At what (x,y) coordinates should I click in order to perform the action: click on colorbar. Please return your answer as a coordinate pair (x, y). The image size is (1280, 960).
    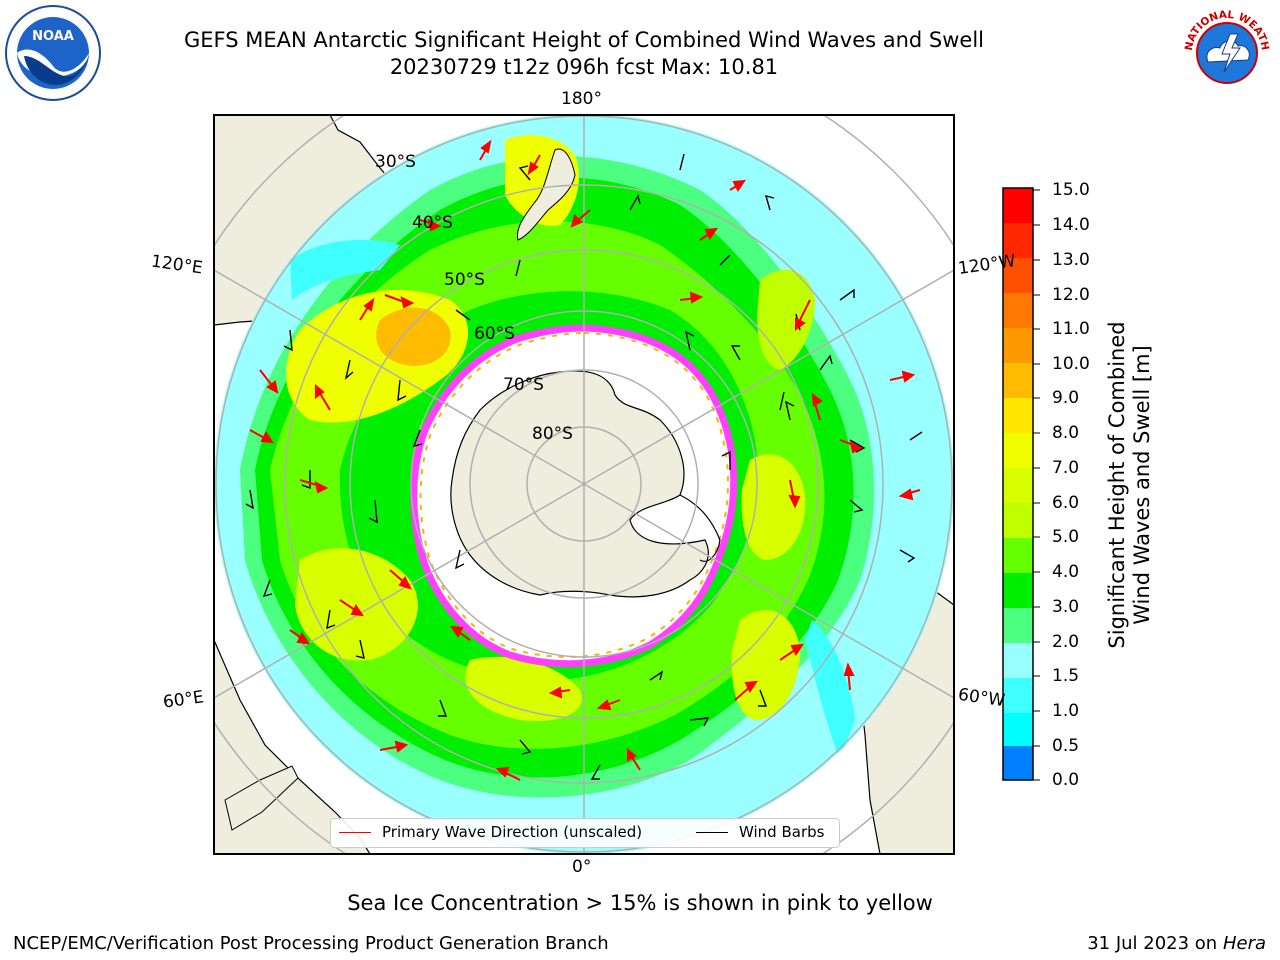
    Looking at the image, I should click on (1021, 484).